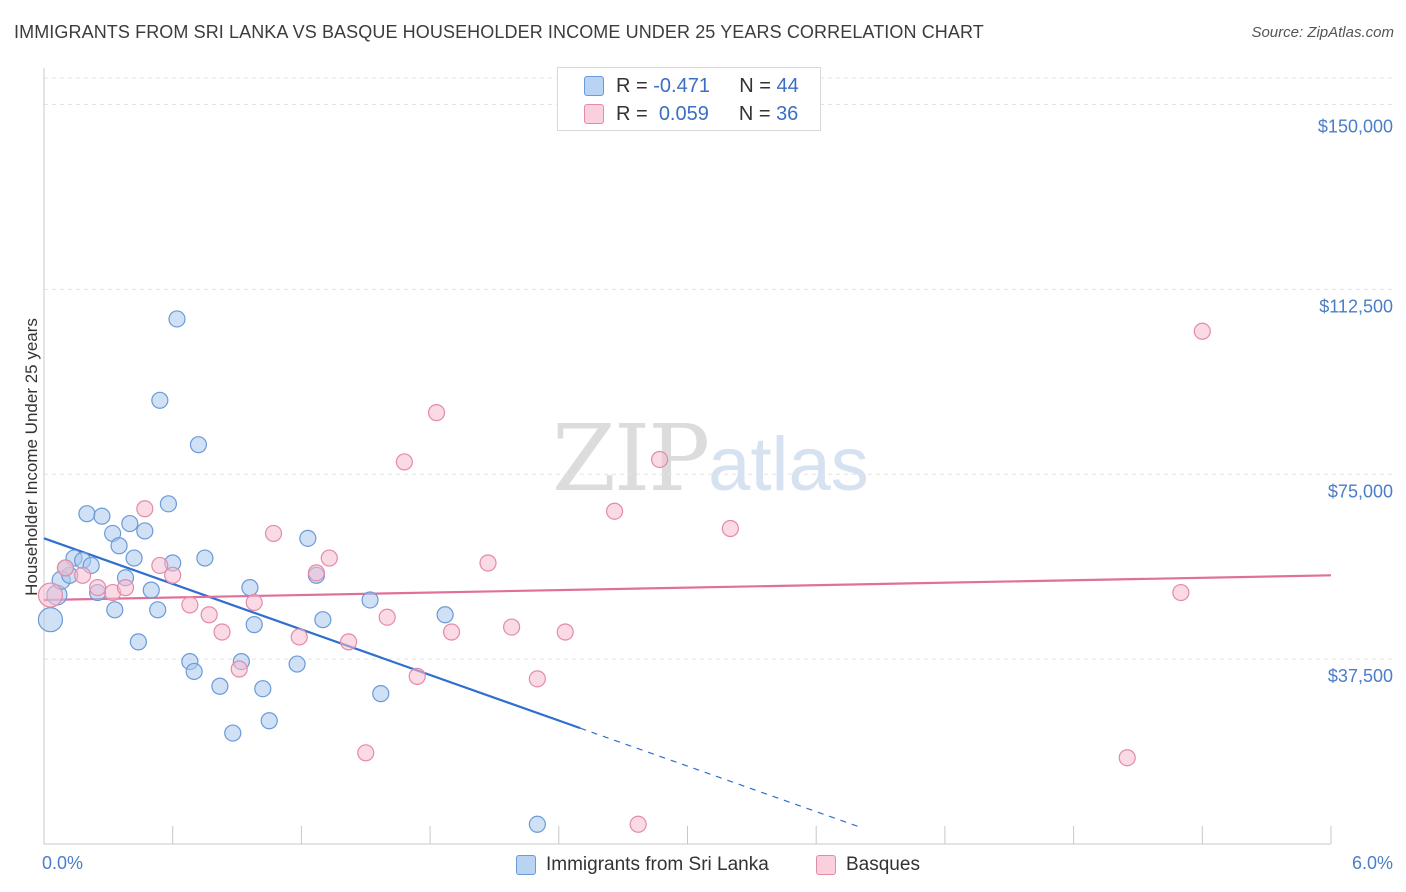  Describe the element at coordinates (1372, 863) in the screenshot. I see `x-tick-label: 6.0%` at that location.